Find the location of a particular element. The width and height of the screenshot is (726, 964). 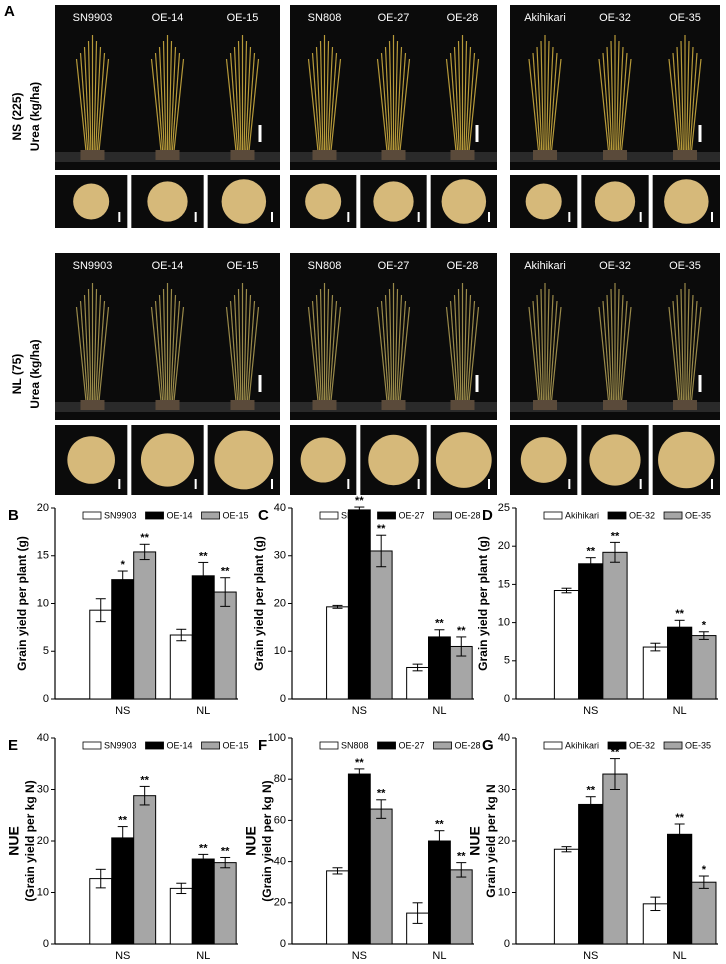

unit-label: Urea (kg/ha) is located at coordinates (35, 373).